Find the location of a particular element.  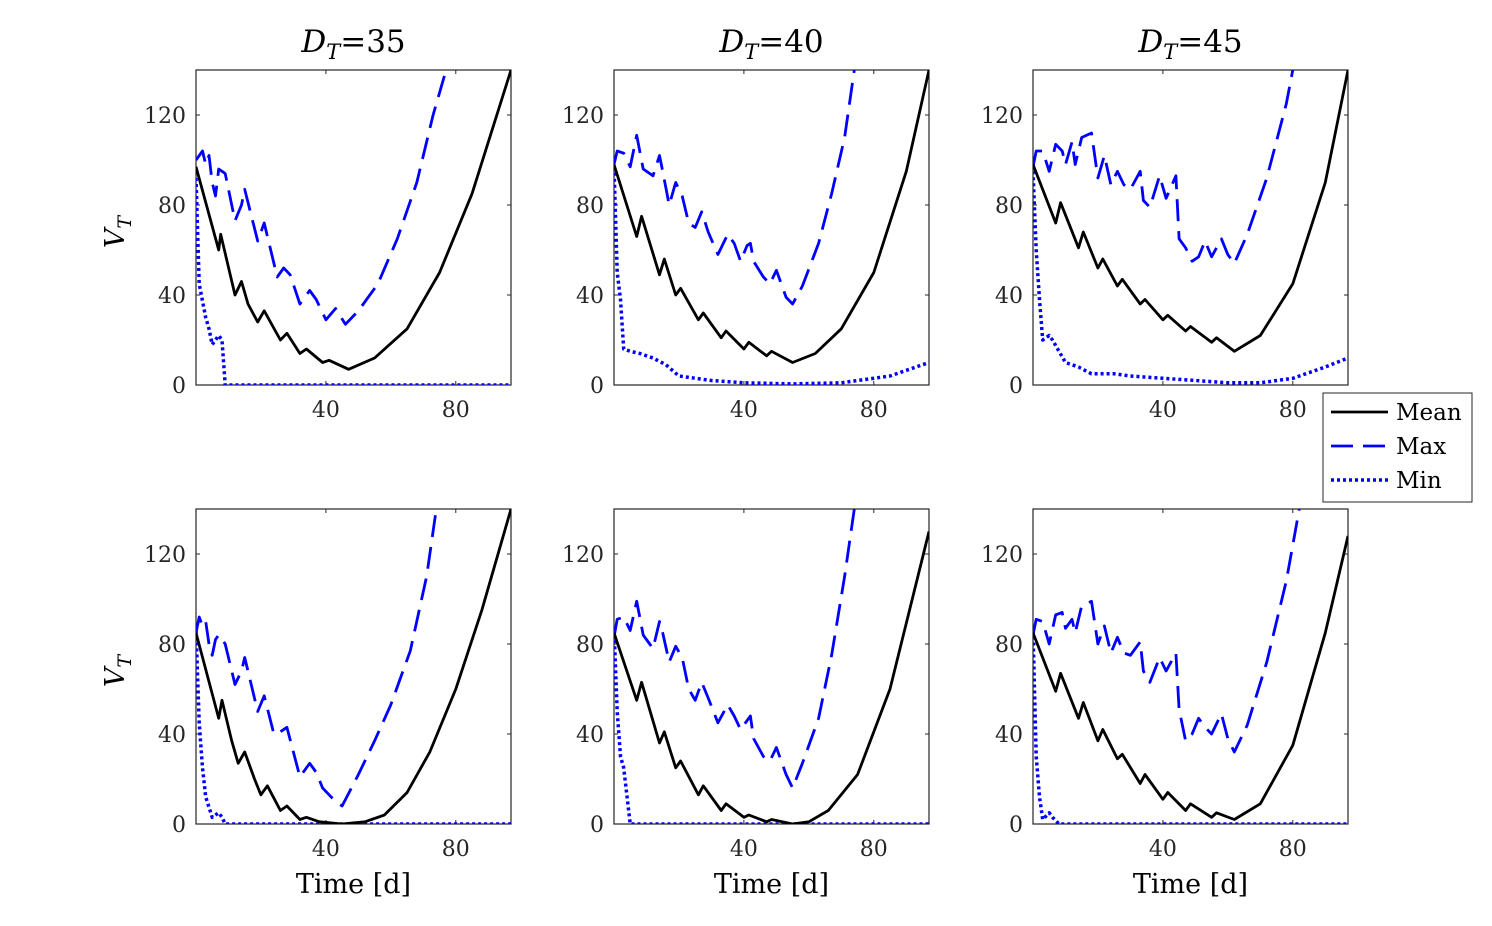

legend-label-max: Max is located at coordinates (1421, 447).